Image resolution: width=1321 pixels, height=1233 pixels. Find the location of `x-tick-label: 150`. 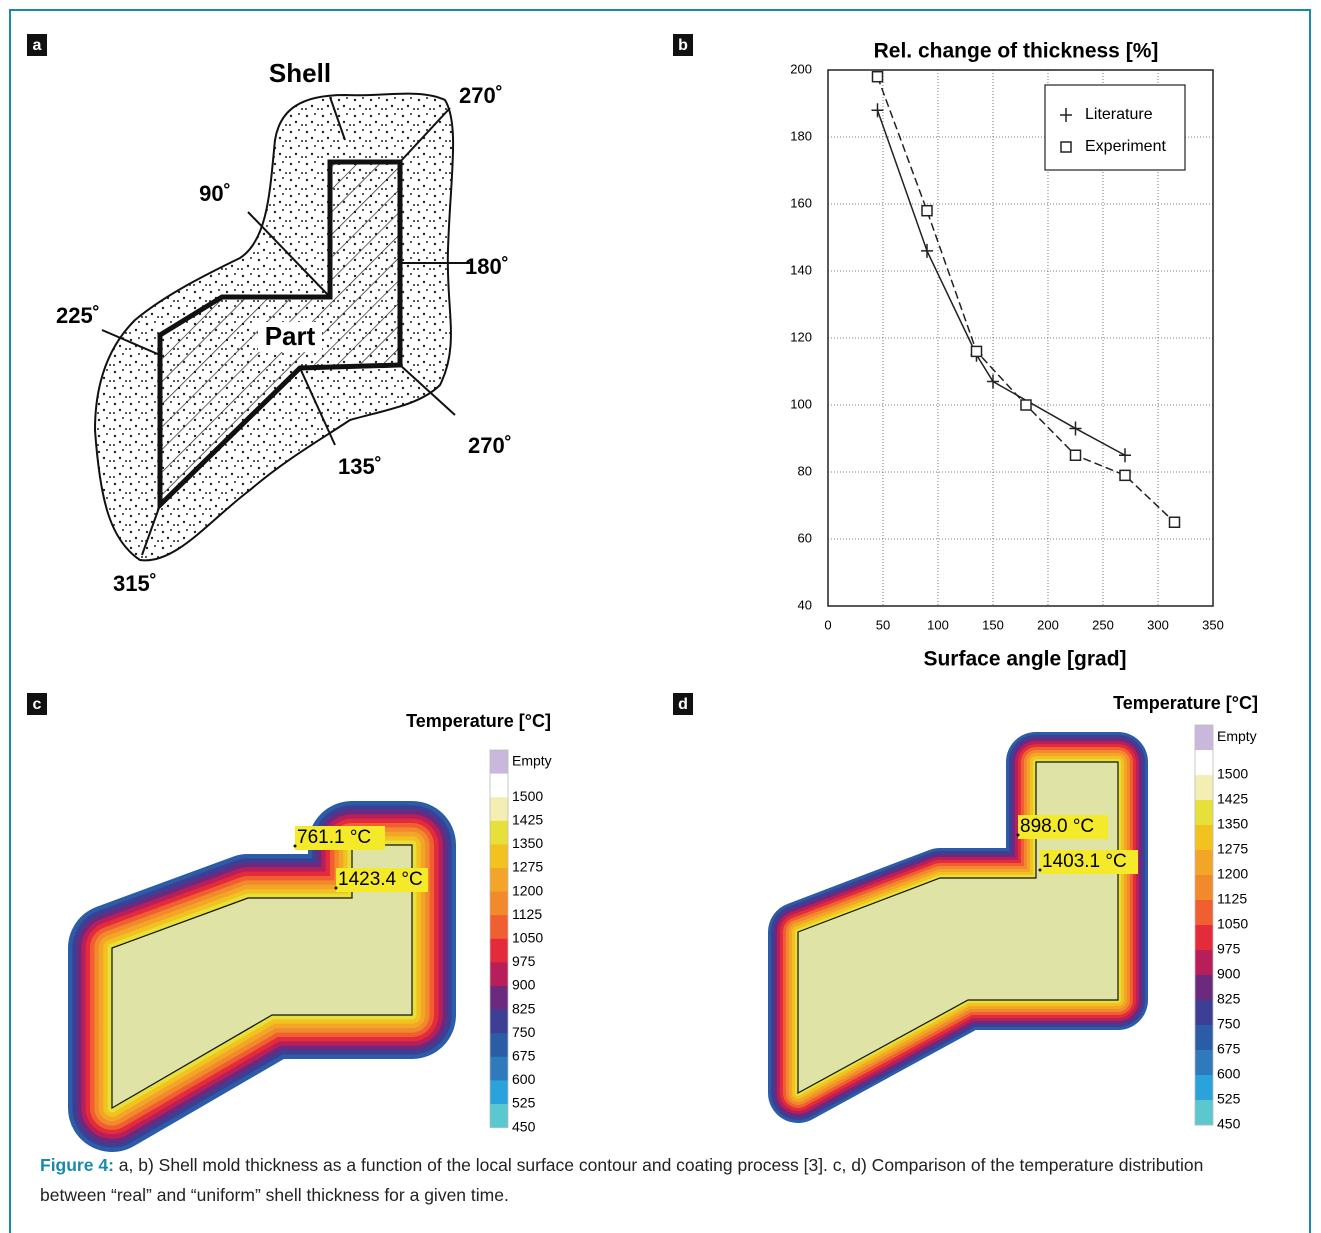

x-tick-label: 150 is located at coordinates (993, 624).